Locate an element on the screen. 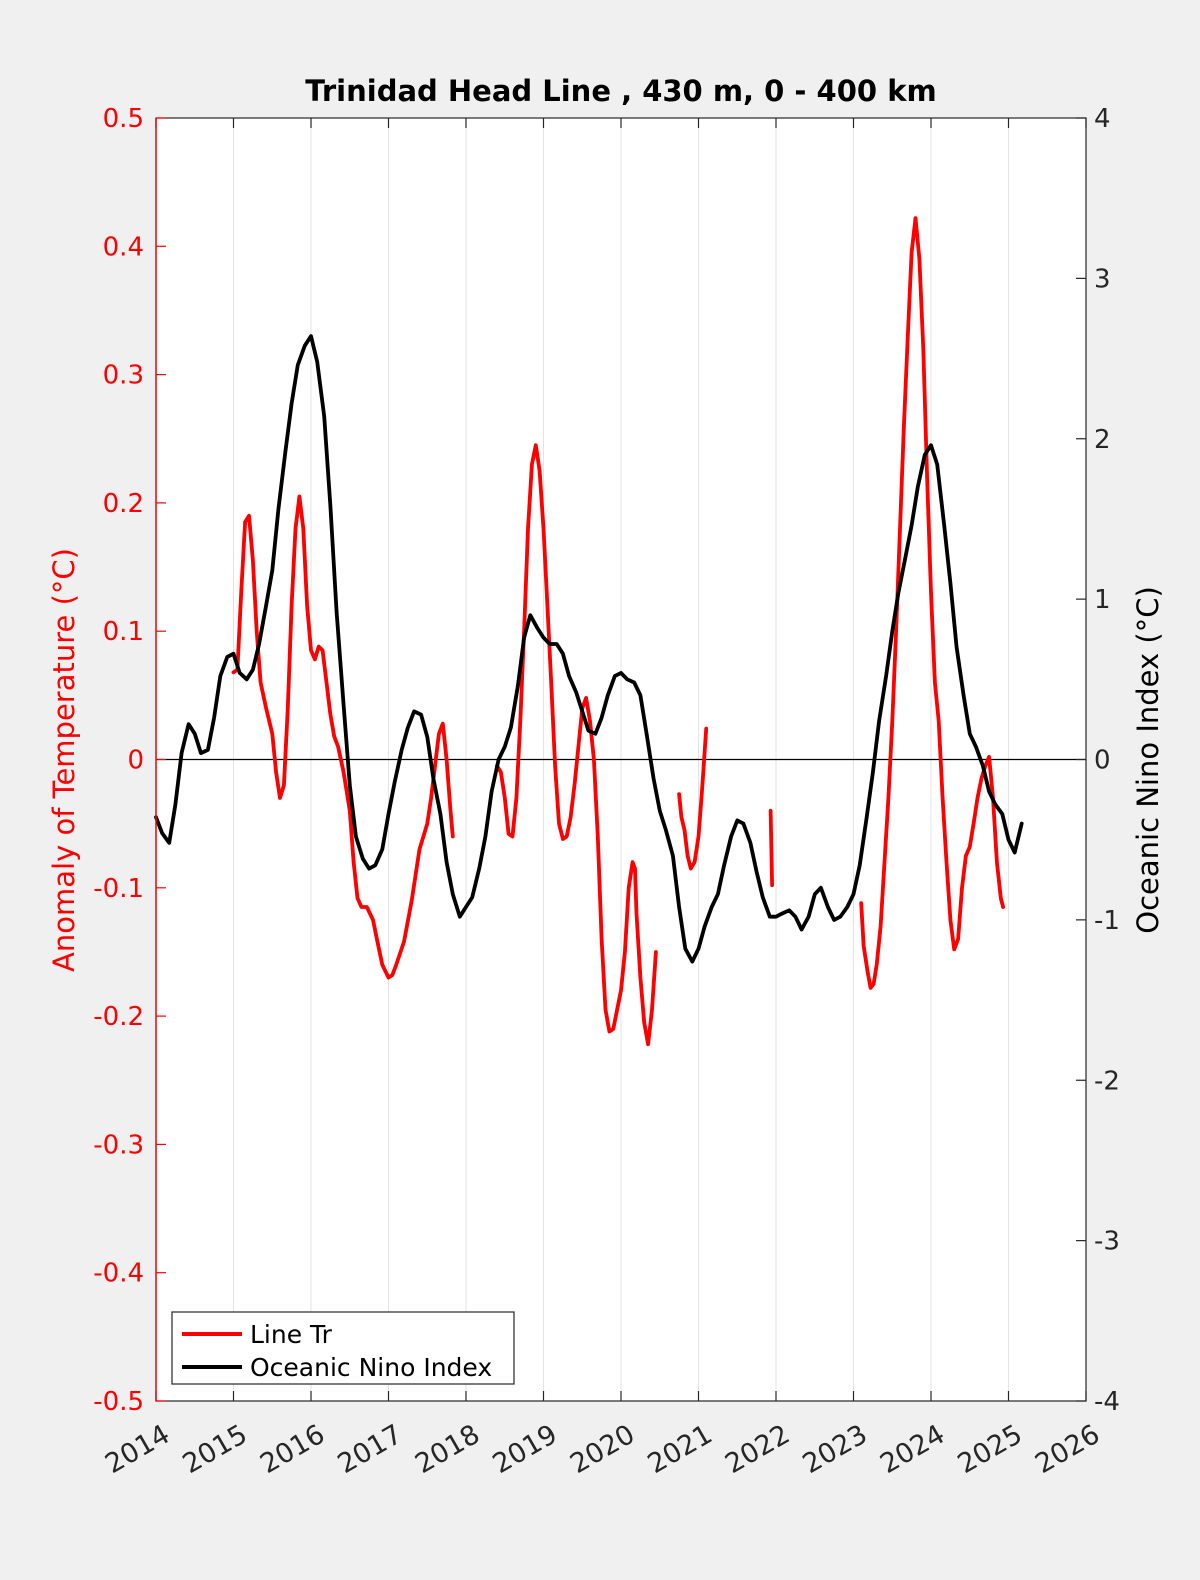  y-left-tick-label: 0.3 is located at coordinates (123, 376).